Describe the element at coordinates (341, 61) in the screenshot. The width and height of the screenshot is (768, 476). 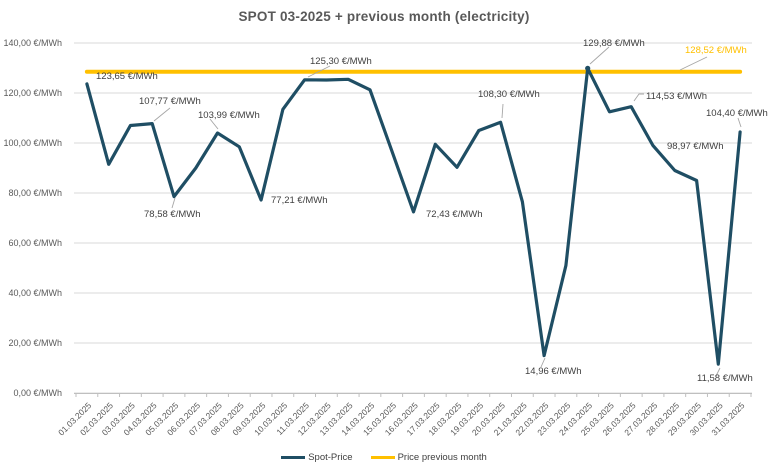
I see `data-label: 125,30 €/MWh` at that location.